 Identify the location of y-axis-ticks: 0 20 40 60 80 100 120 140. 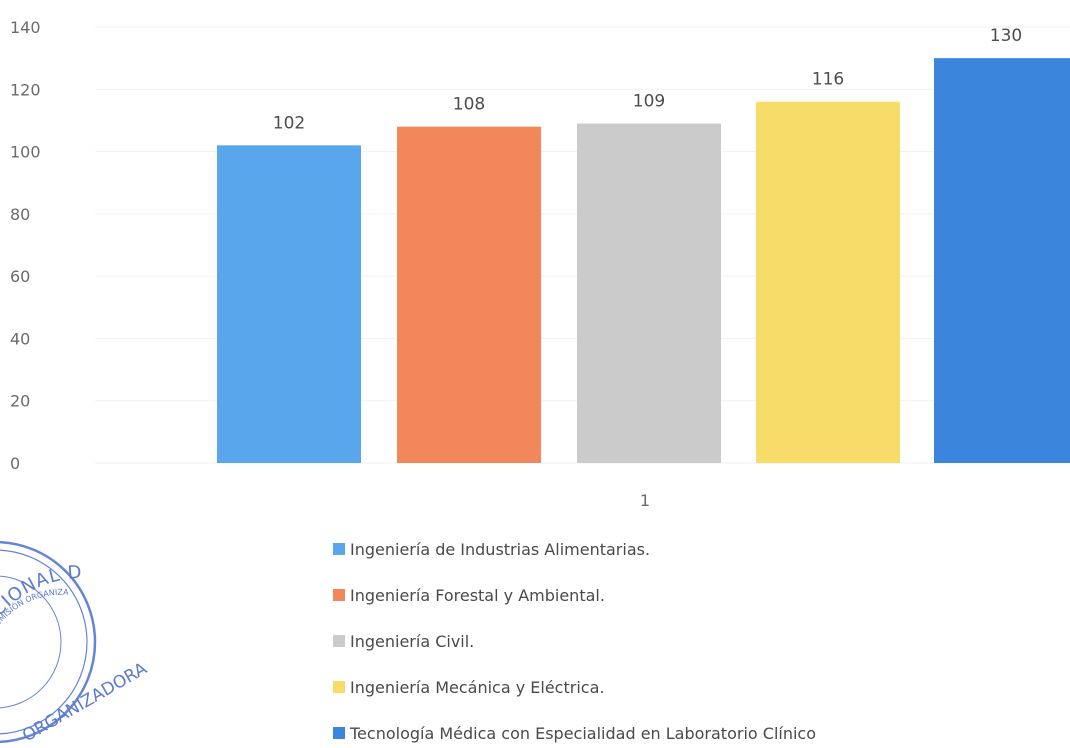
(25, 245).